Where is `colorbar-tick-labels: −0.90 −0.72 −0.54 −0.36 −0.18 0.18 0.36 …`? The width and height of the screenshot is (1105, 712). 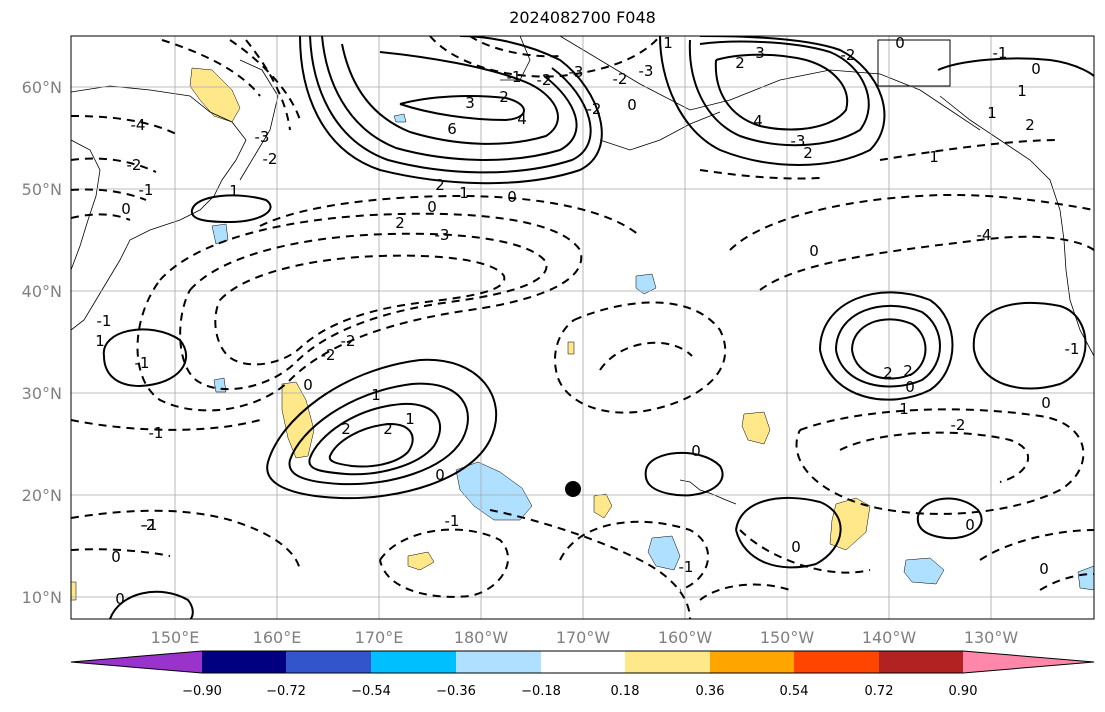 colorbar-tick-labels: −0.90 −0.72 −0.54 −0.36 −0.18 0.18 0.36 … is located at coordinates (579, 691).